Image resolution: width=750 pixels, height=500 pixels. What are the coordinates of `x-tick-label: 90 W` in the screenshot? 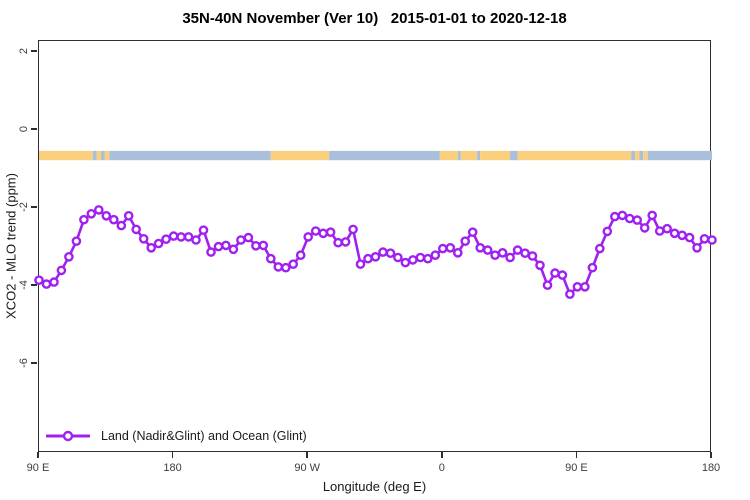 It's located at (307, 468).